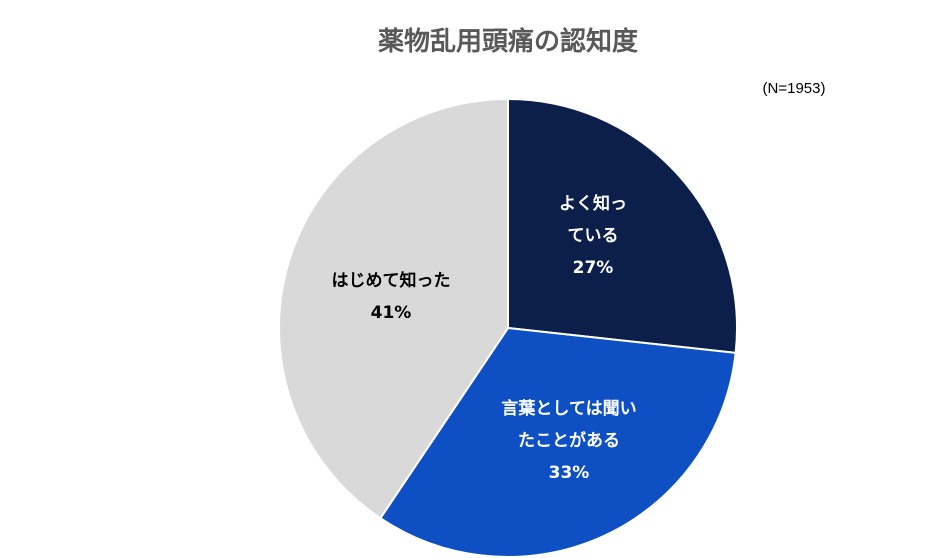 This screenshot has width=940, height=558. I want to click on pie-slice-1-label-line-2: ている, so click(593, 236).